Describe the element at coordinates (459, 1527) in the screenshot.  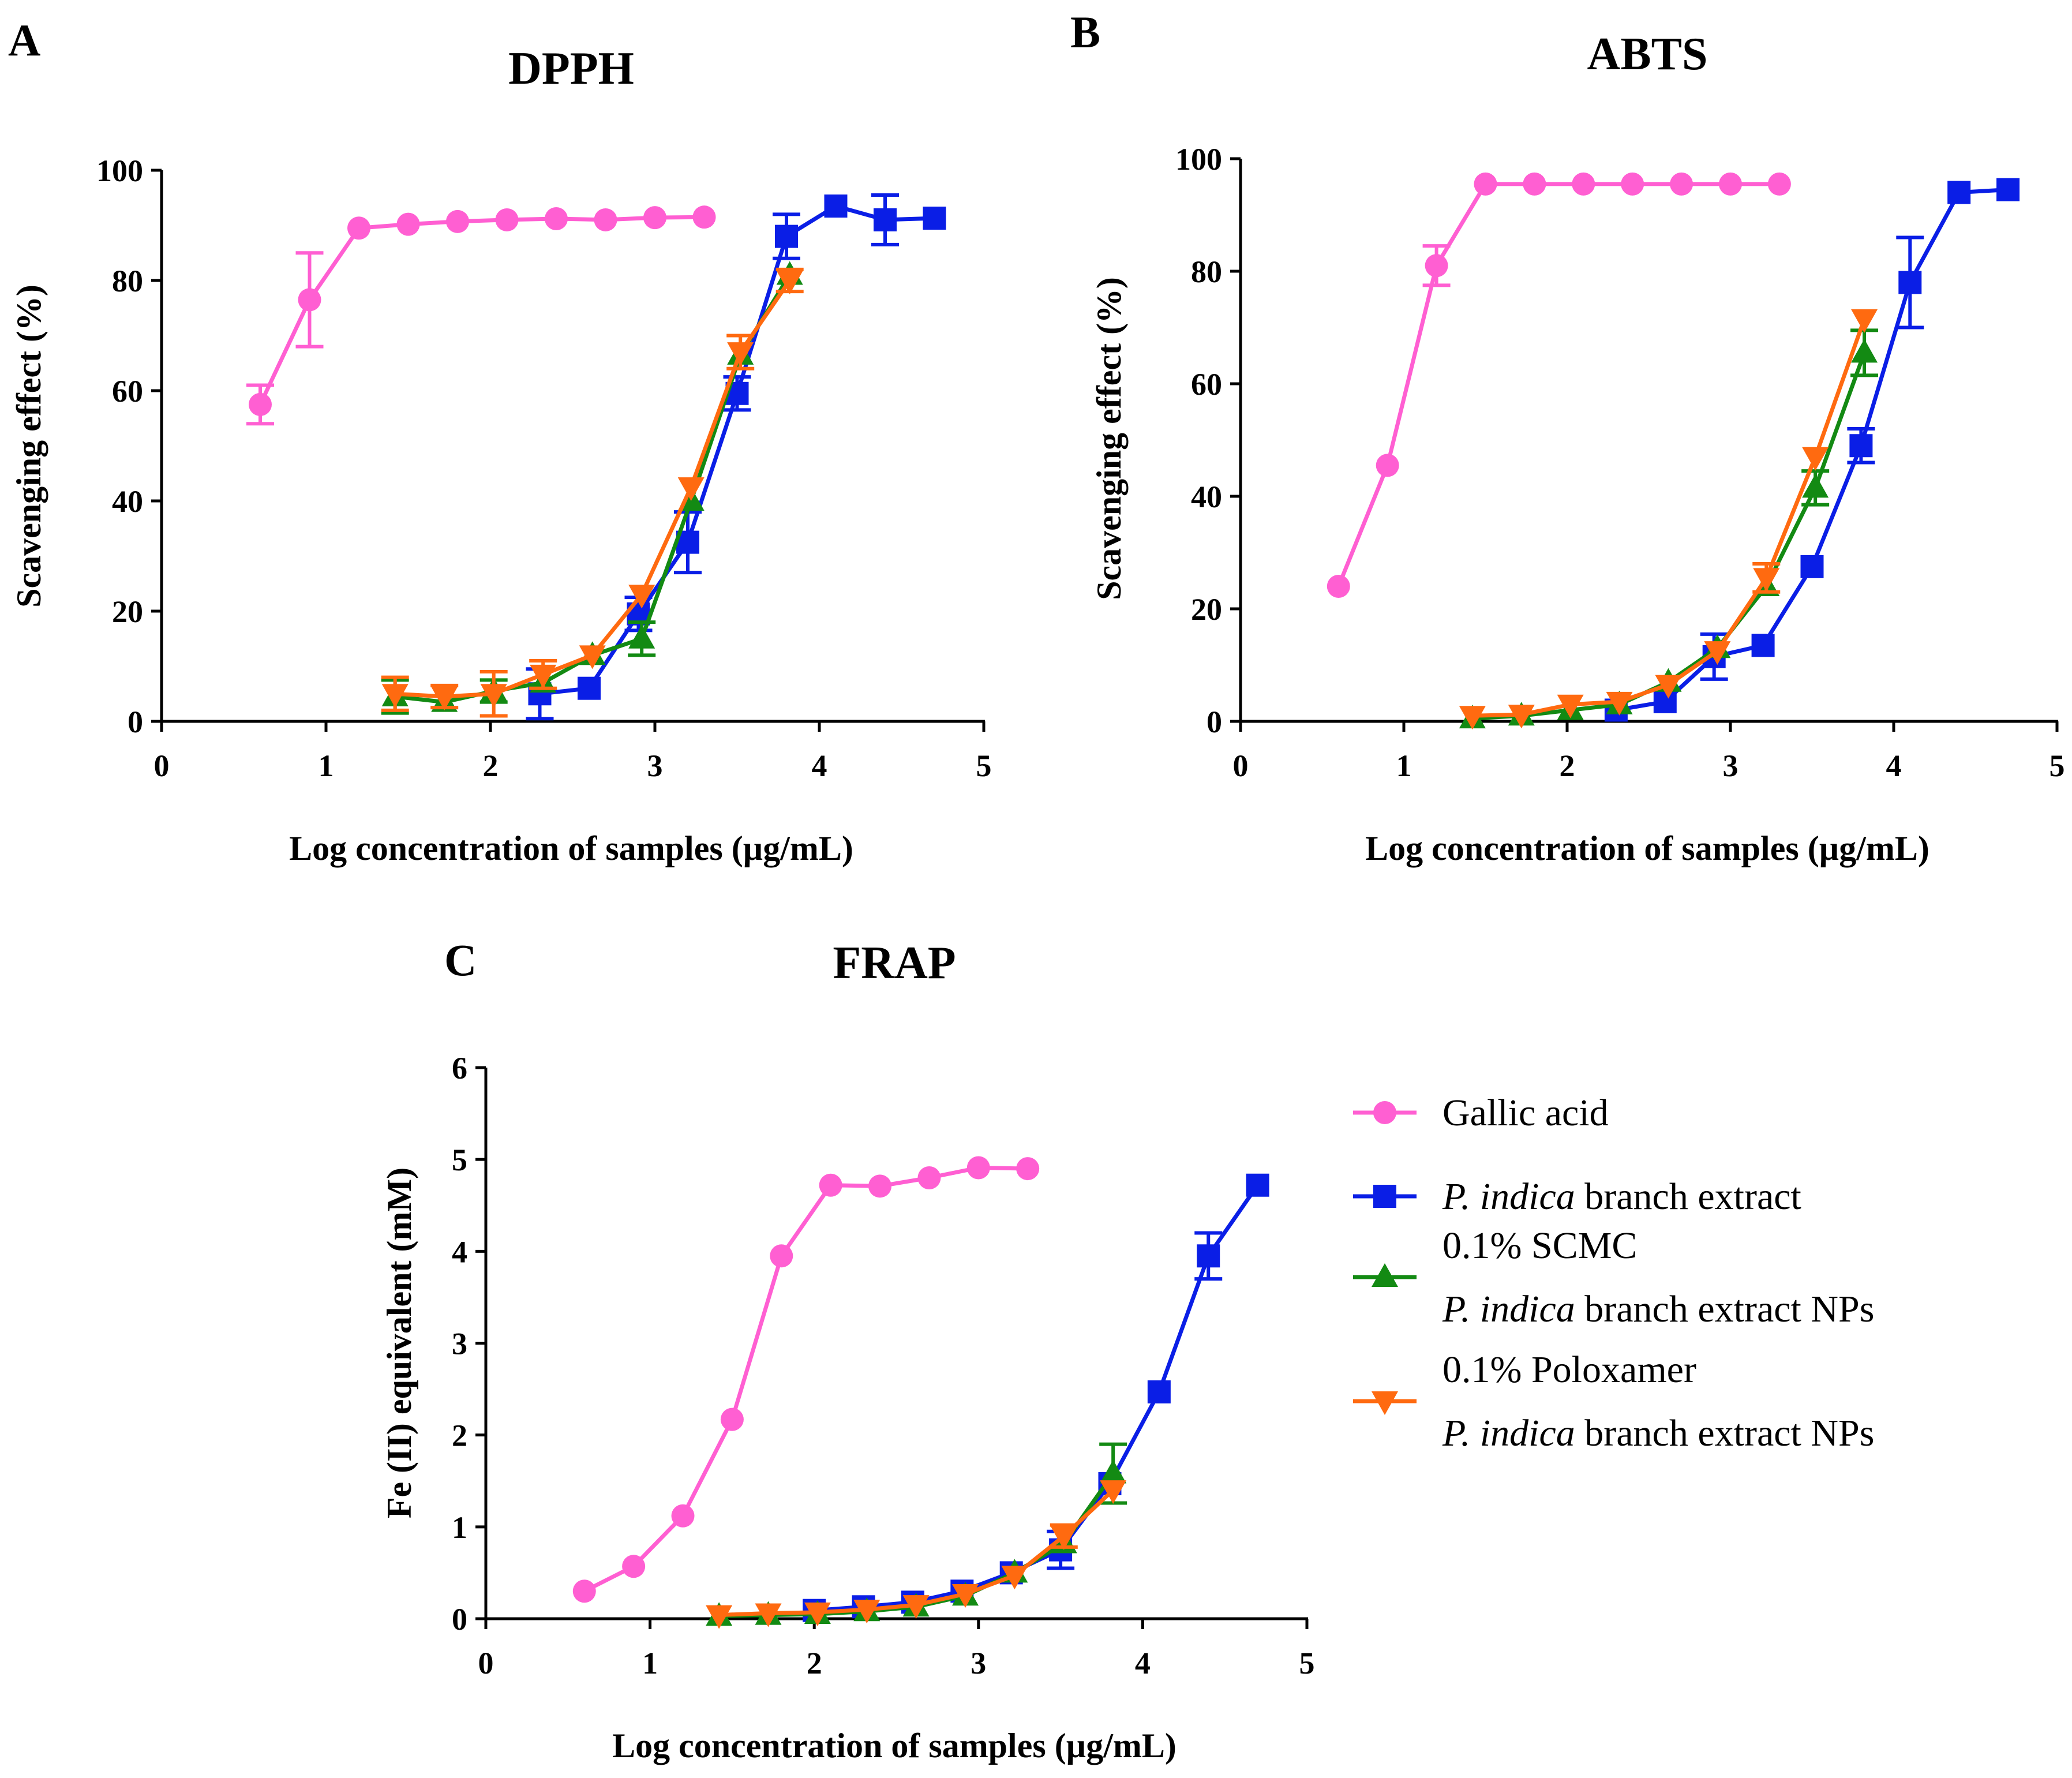
I see `y-tick-label: 1` at that location.